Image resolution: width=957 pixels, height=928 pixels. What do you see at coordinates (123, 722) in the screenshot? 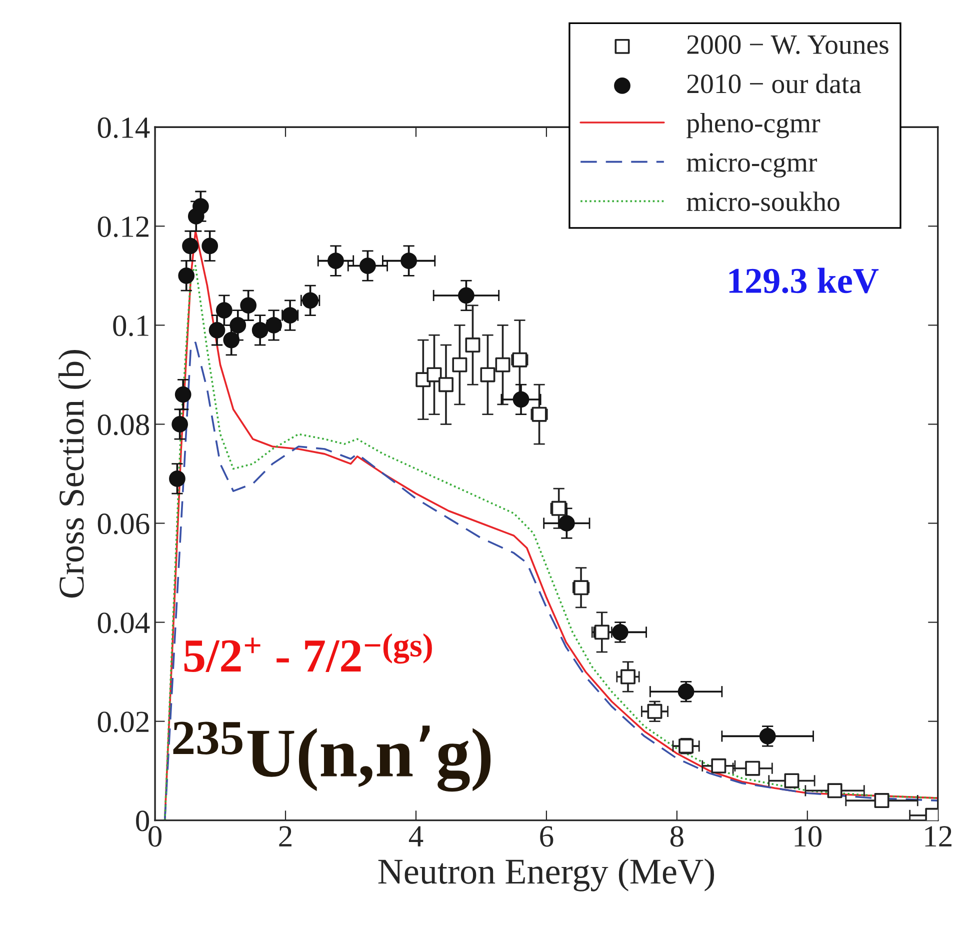
I see `y-tick-label: 0.02` at bounding box center [123, 722].